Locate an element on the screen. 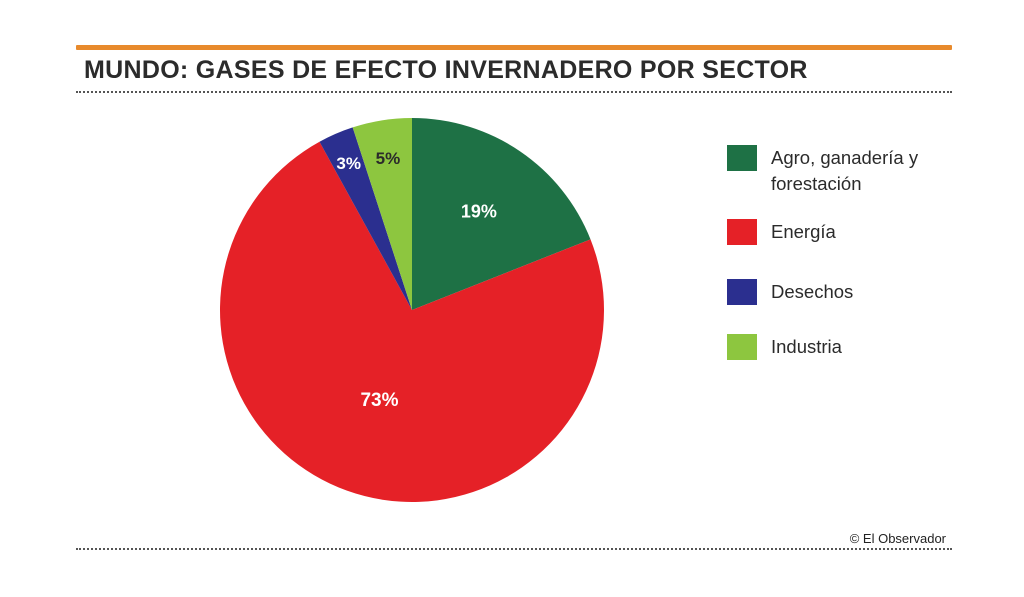 The height and width of the screenshot is (597, 1024). legend-swatch-agro is located at coordinates (742, 158).